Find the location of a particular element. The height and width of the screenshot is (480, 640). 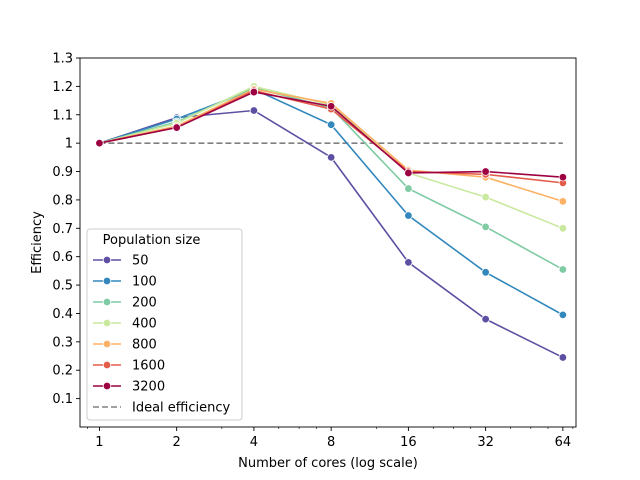

y-tick-label: 0.6 is located at coordinates (62, 257).